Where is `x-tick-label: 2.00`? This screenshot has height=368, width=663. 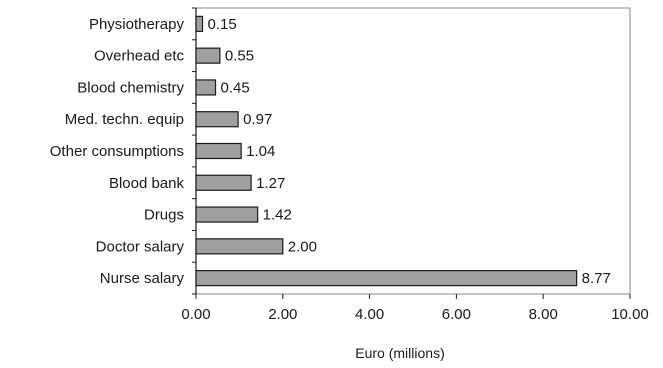
x-tick-label: 2.00 is located at coordinates (282, 314).